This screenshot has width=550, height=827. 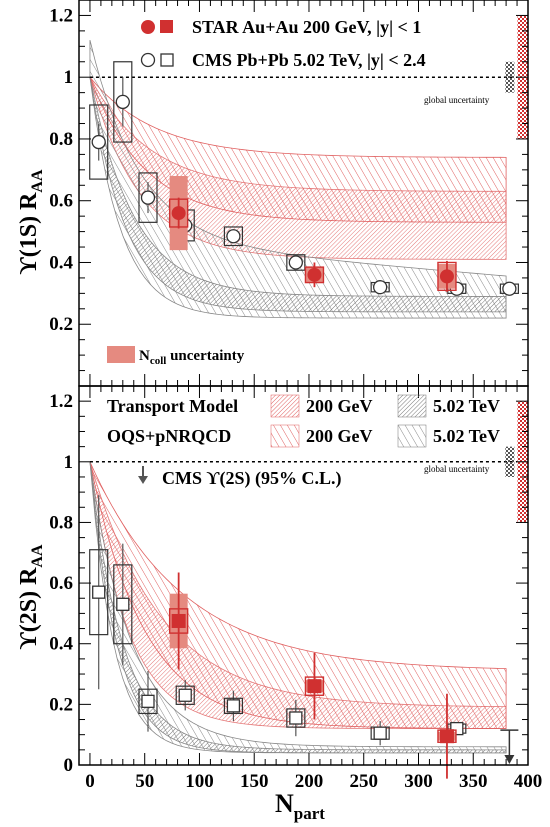 What do you see at coordinates (418, 781) in the screenshot?
I see `x-tick-label: 300` at bounding box center [418, 781].